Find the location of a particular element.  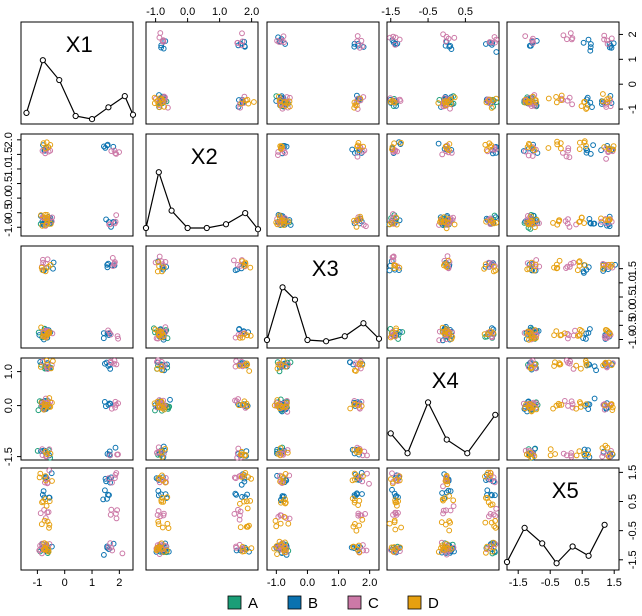

left-axis-tick-label: -1.0 is located at coordinates (9, 227).